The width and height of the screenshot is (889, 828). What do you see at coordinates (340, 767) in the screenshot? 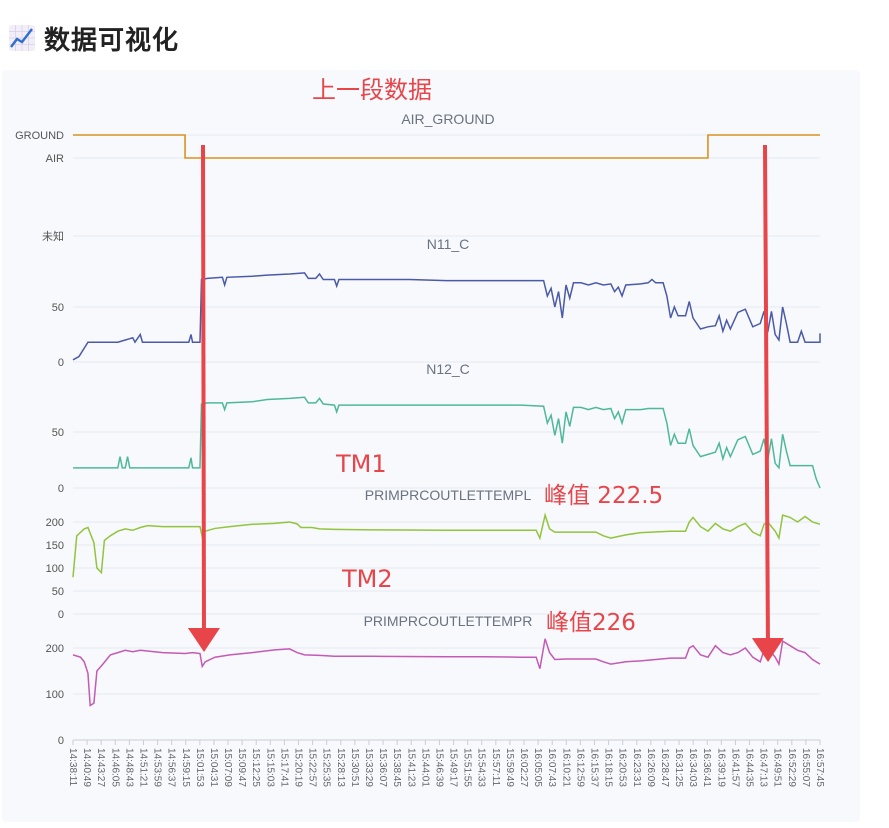
I see `x-tick-label: 15:28:13` at bounding box center [340, 767].